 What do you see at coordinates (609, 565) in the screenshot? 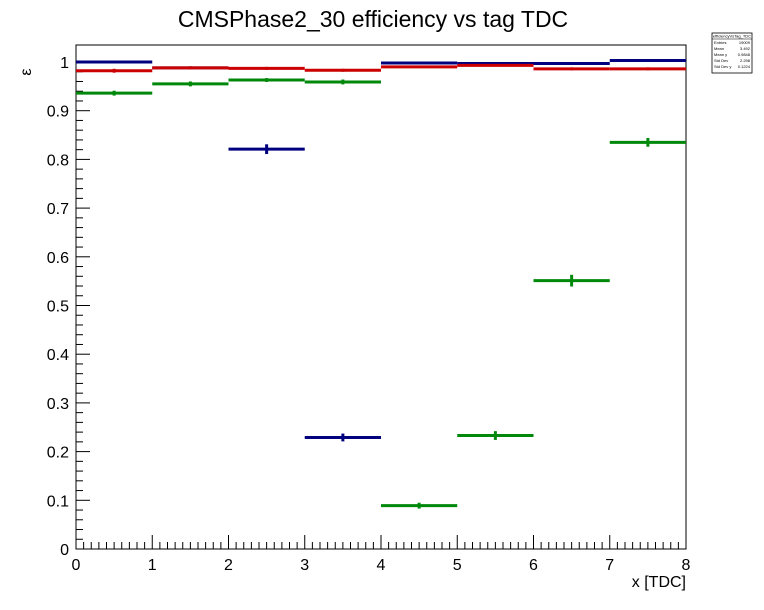
I see `x-tick-label: 7` at bounding box center [609, 565].